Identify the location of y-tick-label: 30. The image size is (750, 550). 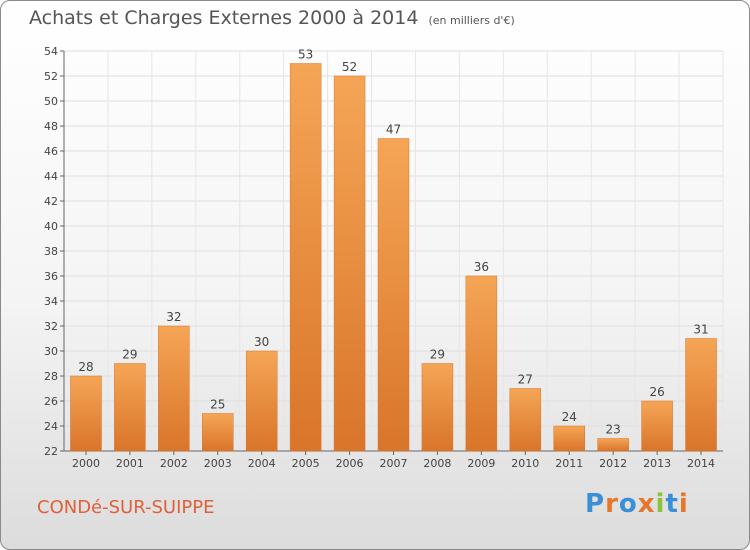
(51, 351).